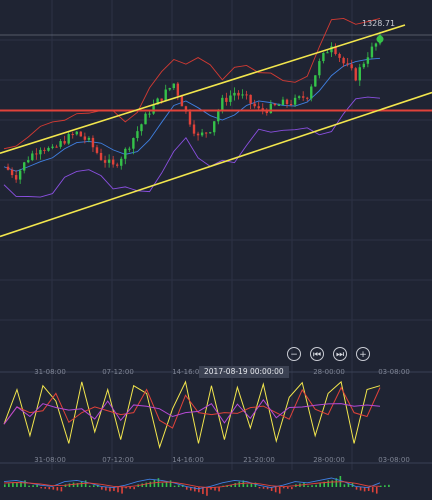 Image resolution: width=432 pixels, height=500 pixels. Describe the element at coordinates (378, 23) in the screenshot. I see `last-price-label: 1328.71` at that location.